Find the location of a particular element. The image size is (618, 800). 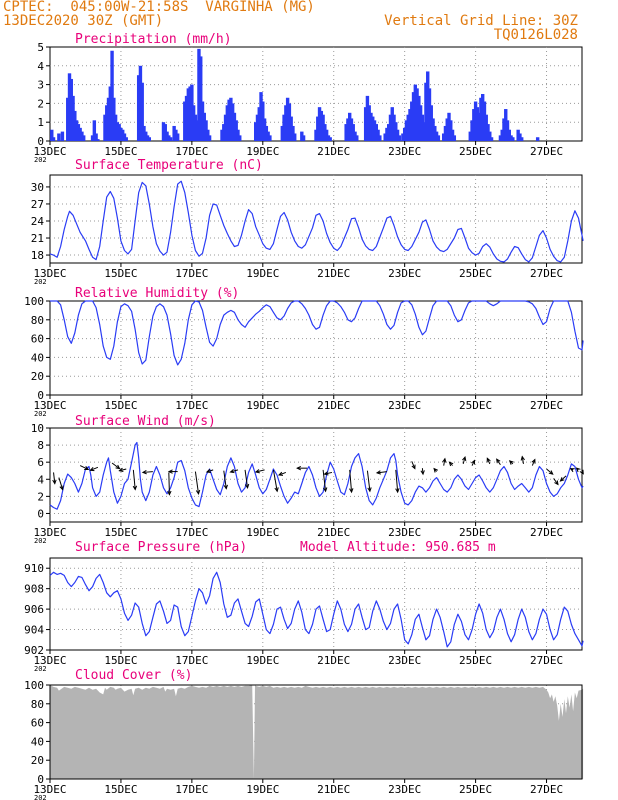

cloud-frame-top is located at coordinates (316, 732).